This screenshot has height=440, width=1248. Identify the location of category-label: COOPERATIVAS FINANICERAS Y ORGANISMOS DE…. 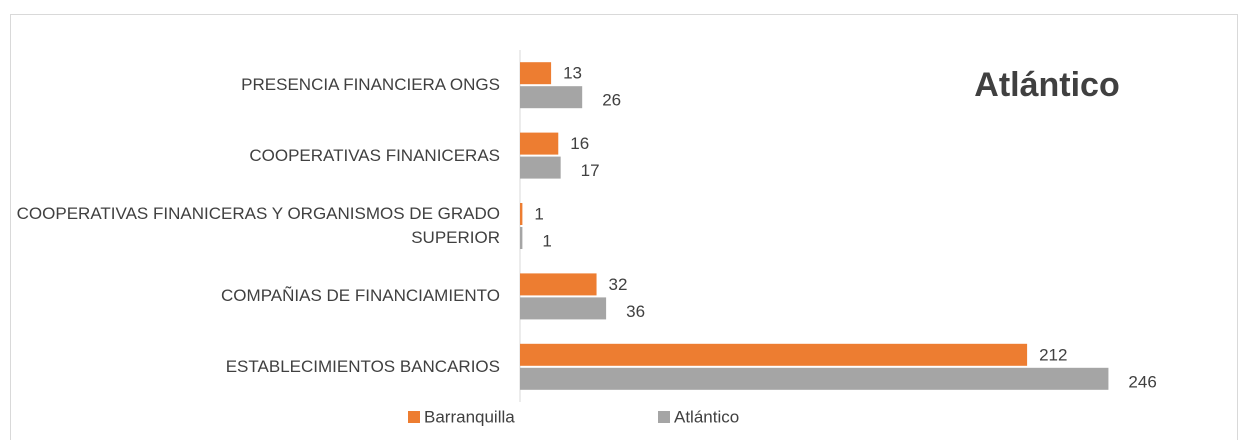
(258, 225).